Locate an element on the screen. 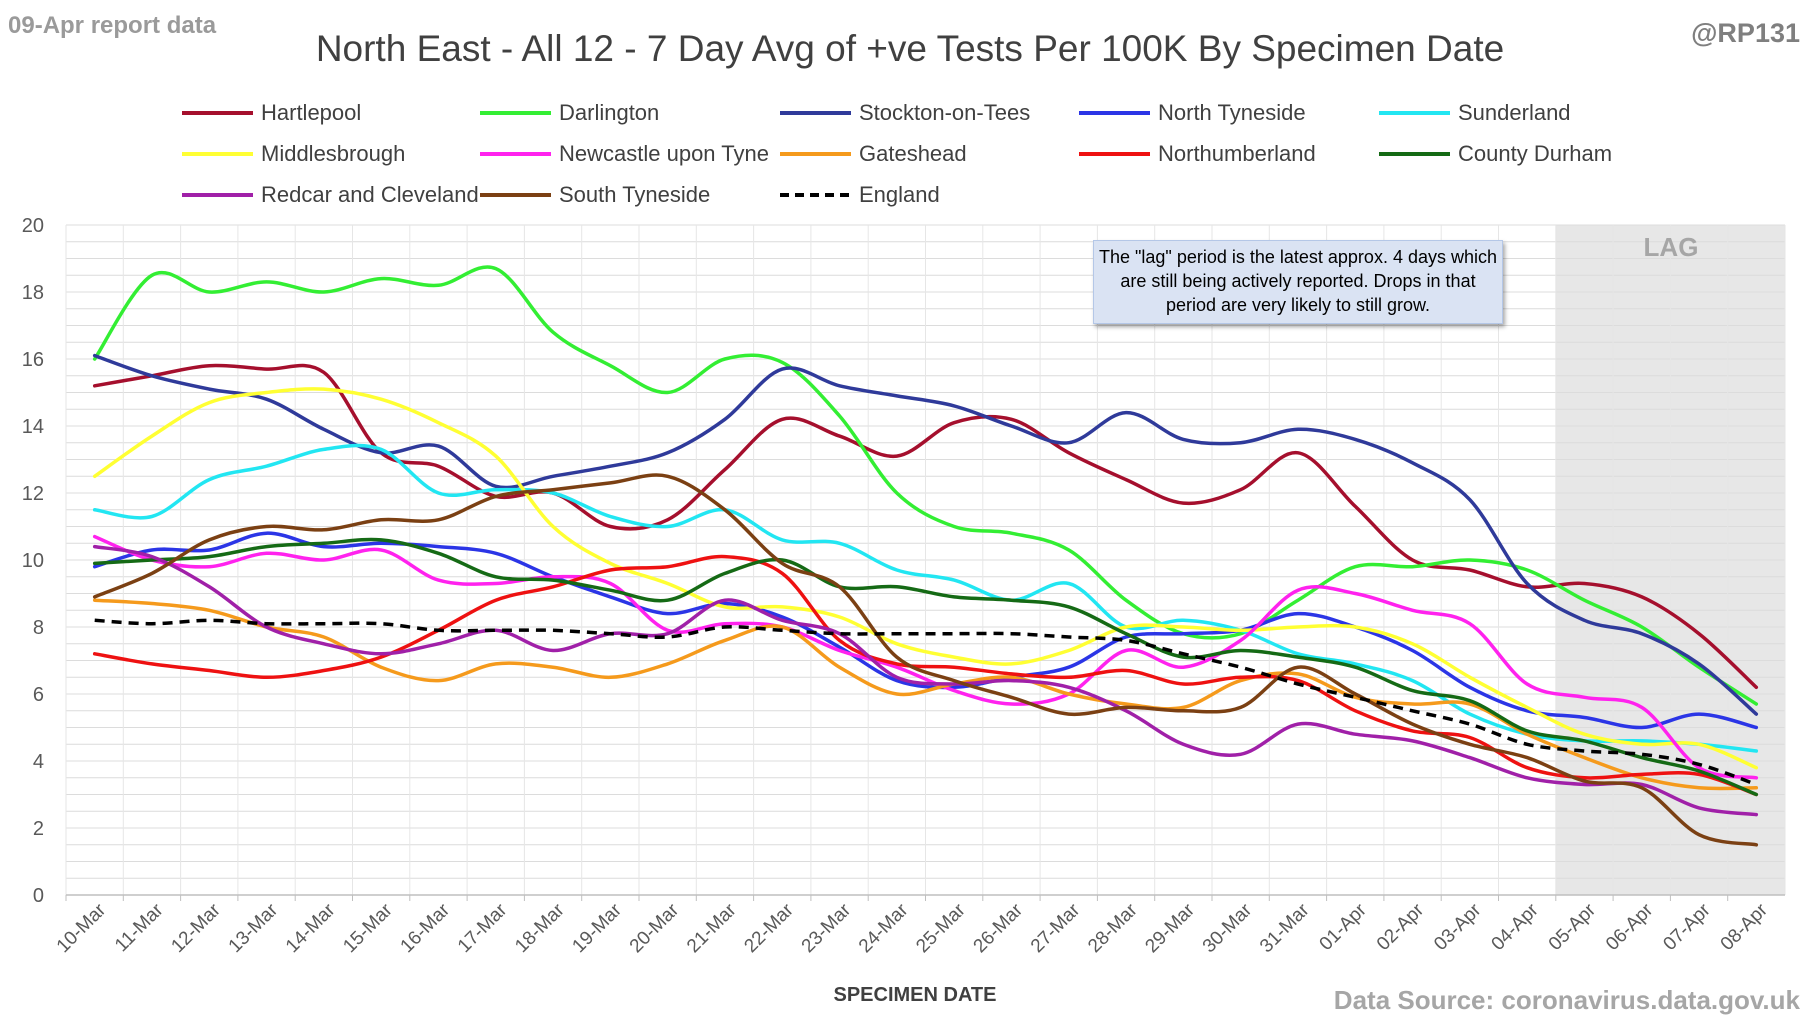 This screenshot has height=1022, width=1820. x-tick-label: 30-Mar is located at coordinates (1228, 928).